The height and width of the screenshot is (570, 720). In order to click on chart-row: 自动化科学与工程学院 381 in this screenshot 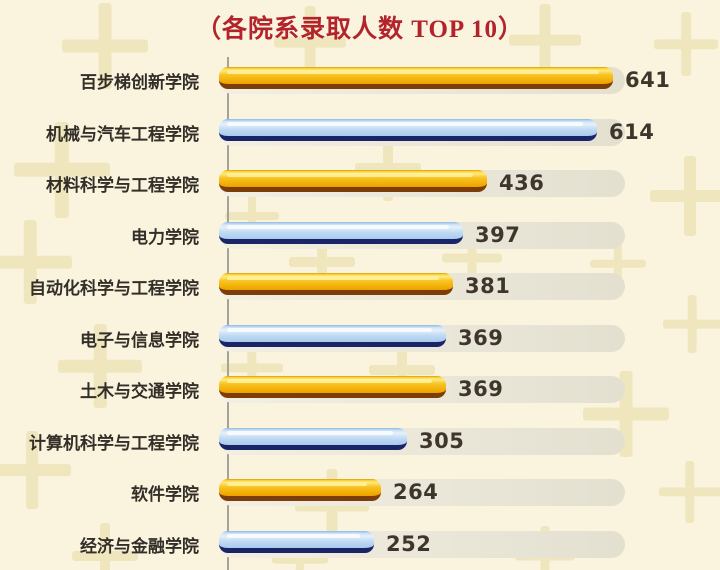, I will do `click(360, 287)`.